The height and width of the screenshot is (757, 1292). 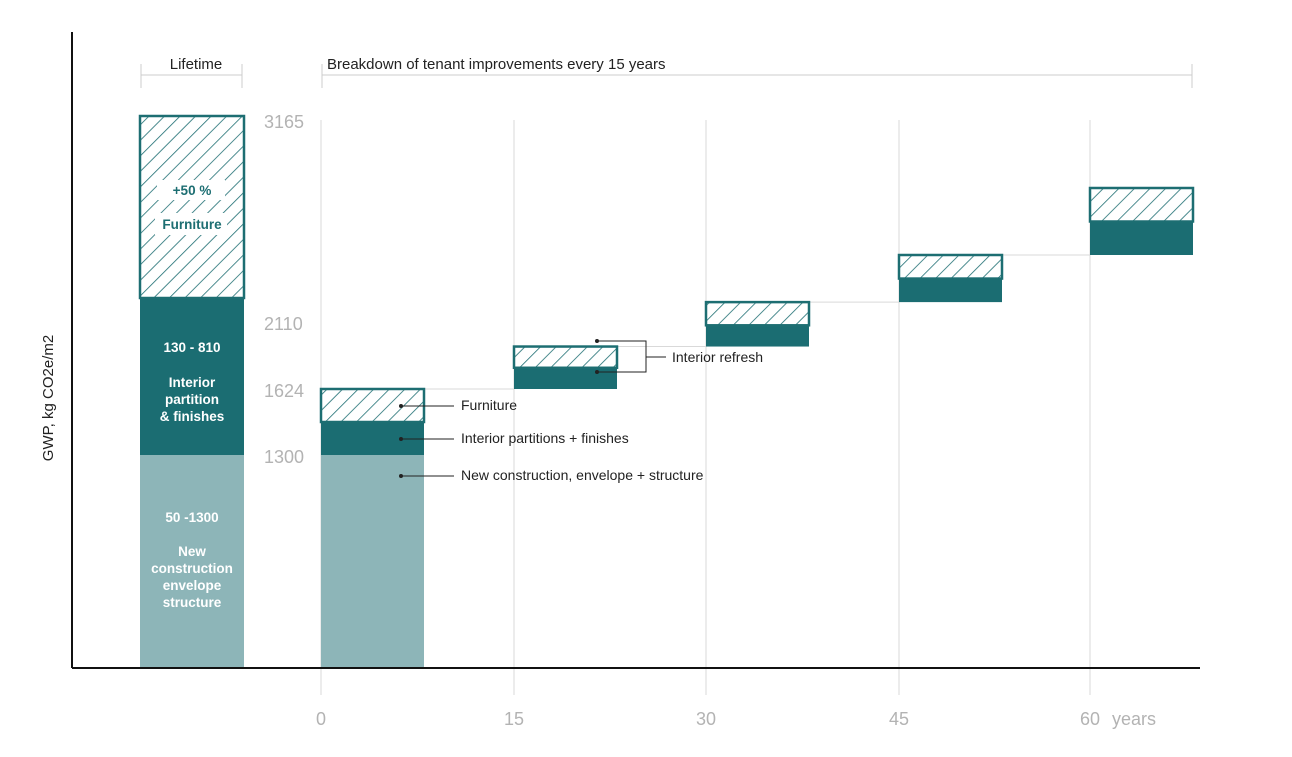 I want to click on y-axis-title: GWP, kg CO2e/m2, so click(x=48, y=398).